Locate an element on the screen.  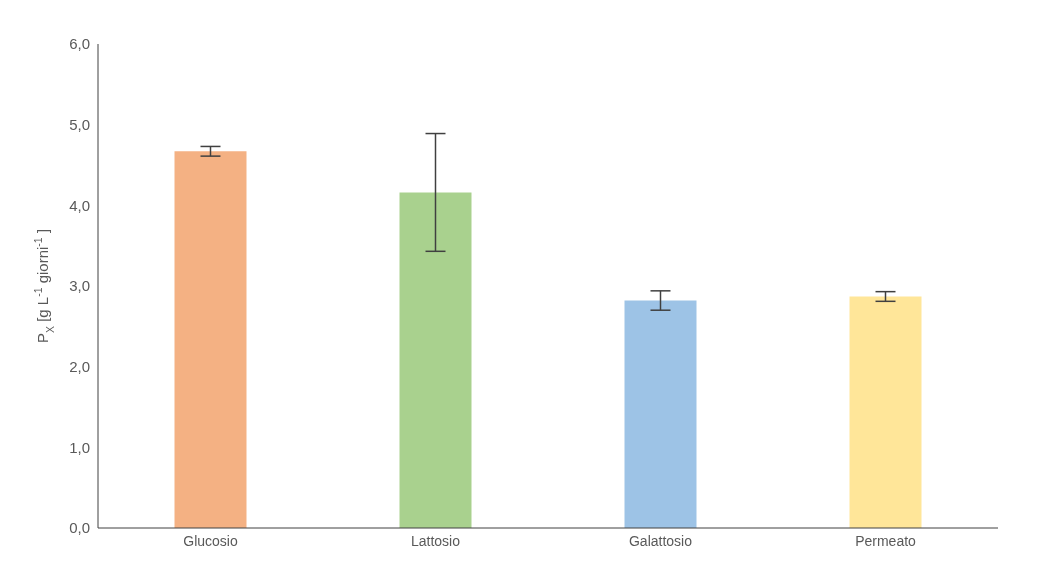
x-tick-label: Galattosio is located at coordinates (660, 540).